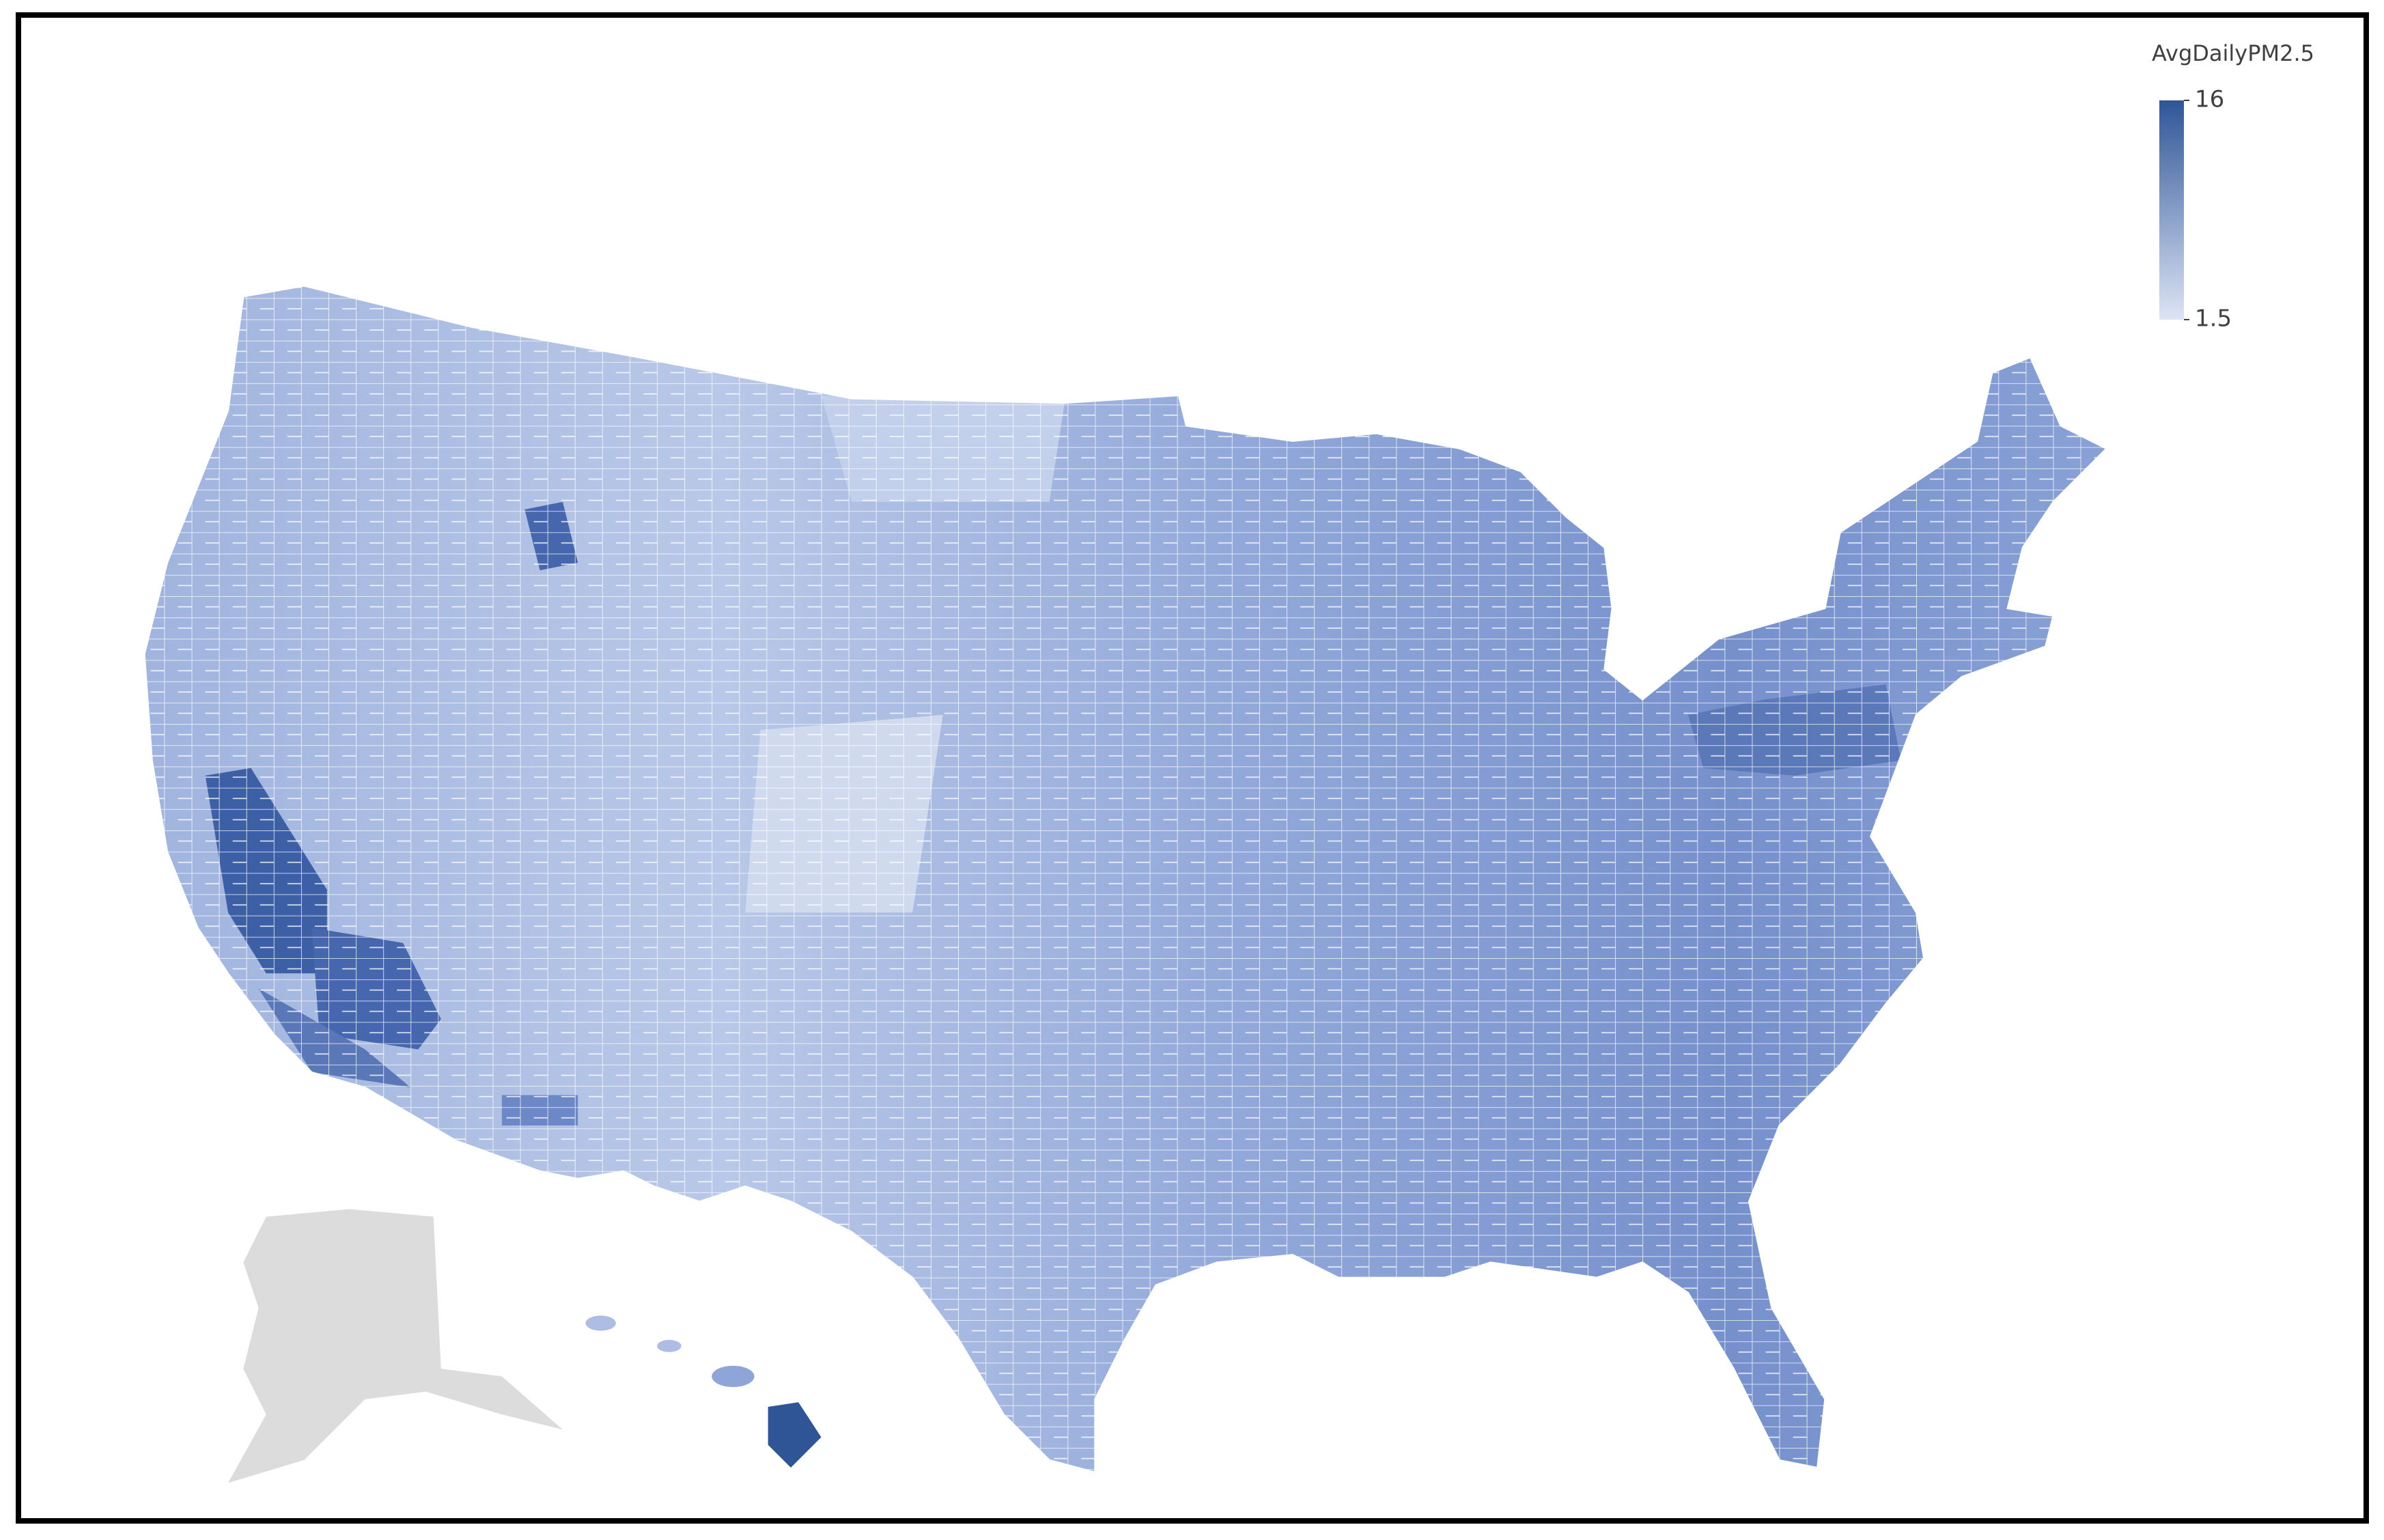  I want to click on legend: AvgDailyPM2.5 16 1.5, so click(2233, 187).